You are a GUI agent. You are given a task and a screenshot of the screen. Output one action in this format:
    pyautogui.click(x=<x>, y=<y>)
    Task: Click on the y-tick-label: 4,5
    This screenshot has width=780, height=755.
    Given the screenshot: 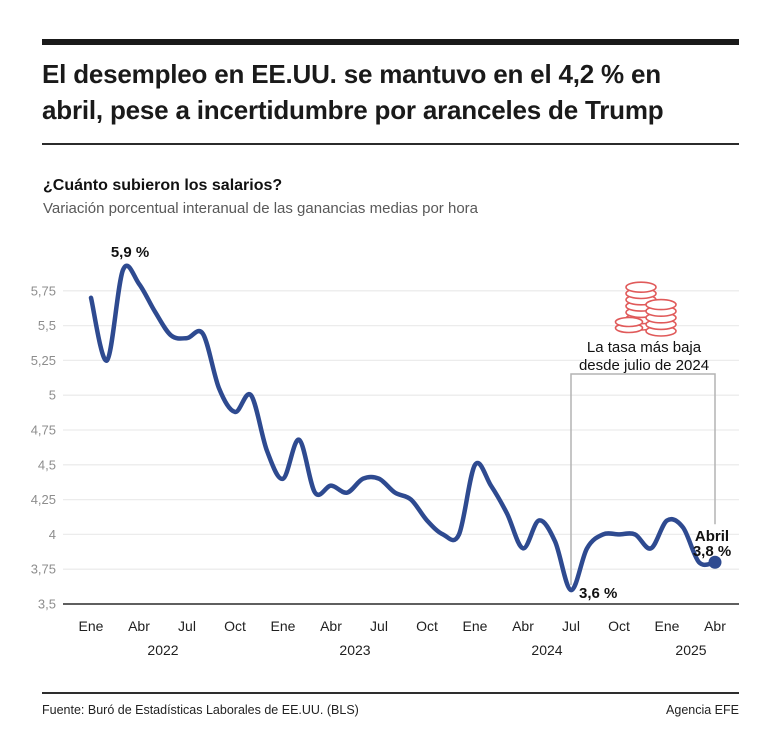 What is the action you would take?
    pyautogui.click(x=47, y=464)
    